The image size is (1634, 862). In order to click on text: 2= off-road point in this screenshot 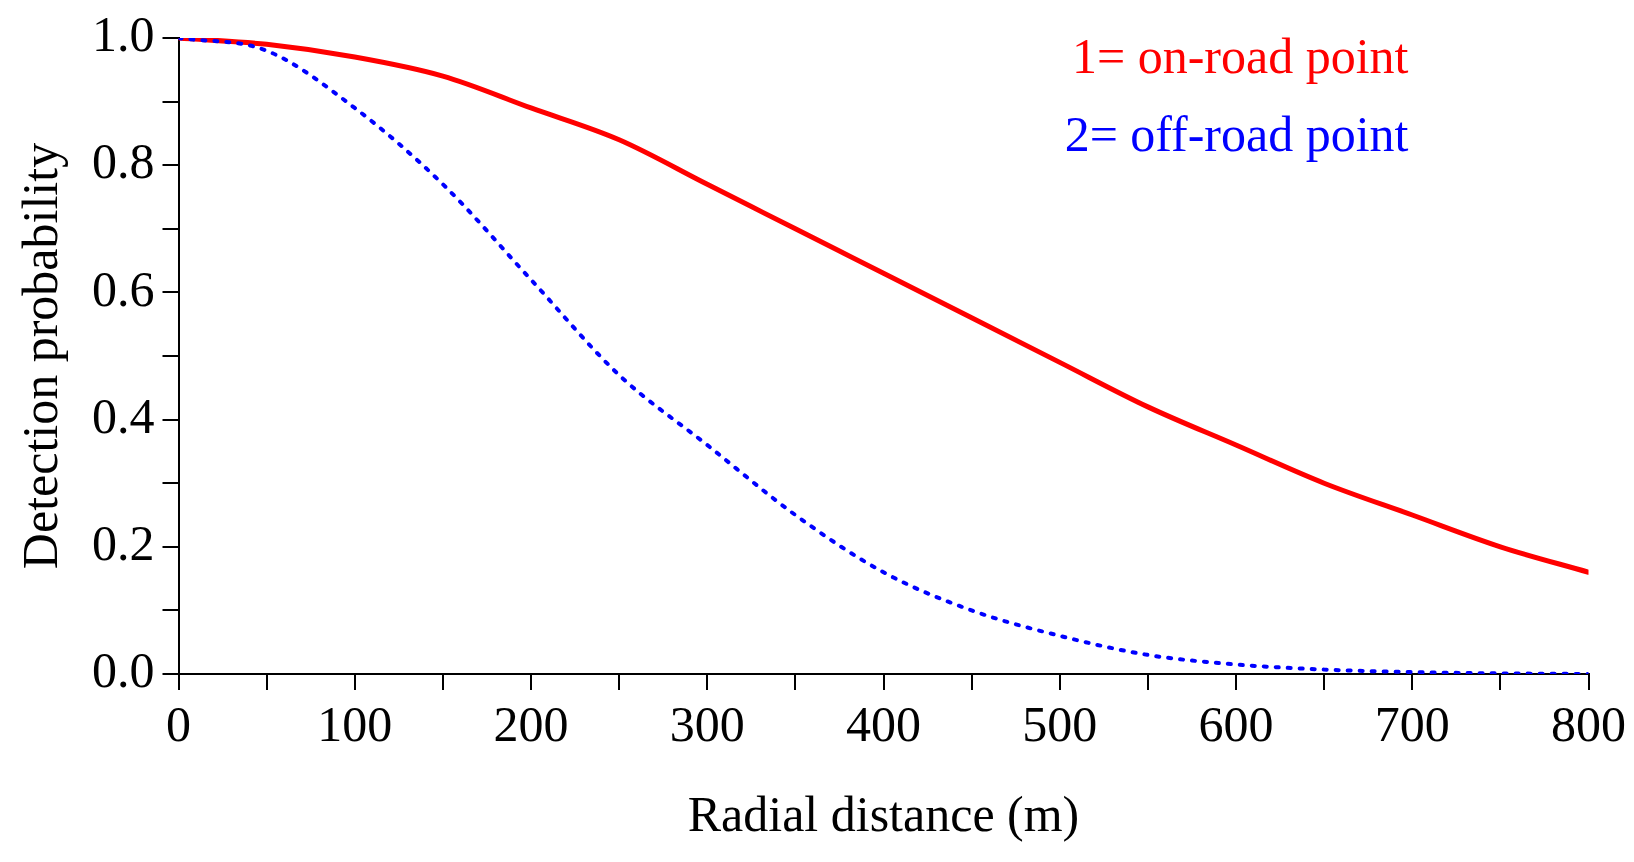, I will do `click(1236, 134)`.